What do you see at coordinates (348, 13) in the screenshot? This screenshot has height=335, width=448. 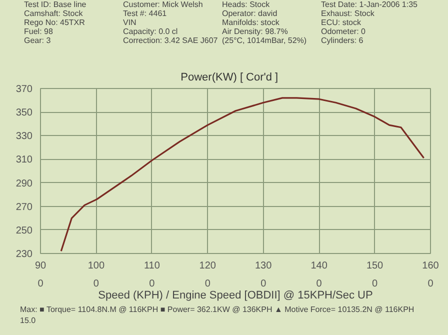 I see `text: Exhaust: Stock` at bounding box center [348, 13].